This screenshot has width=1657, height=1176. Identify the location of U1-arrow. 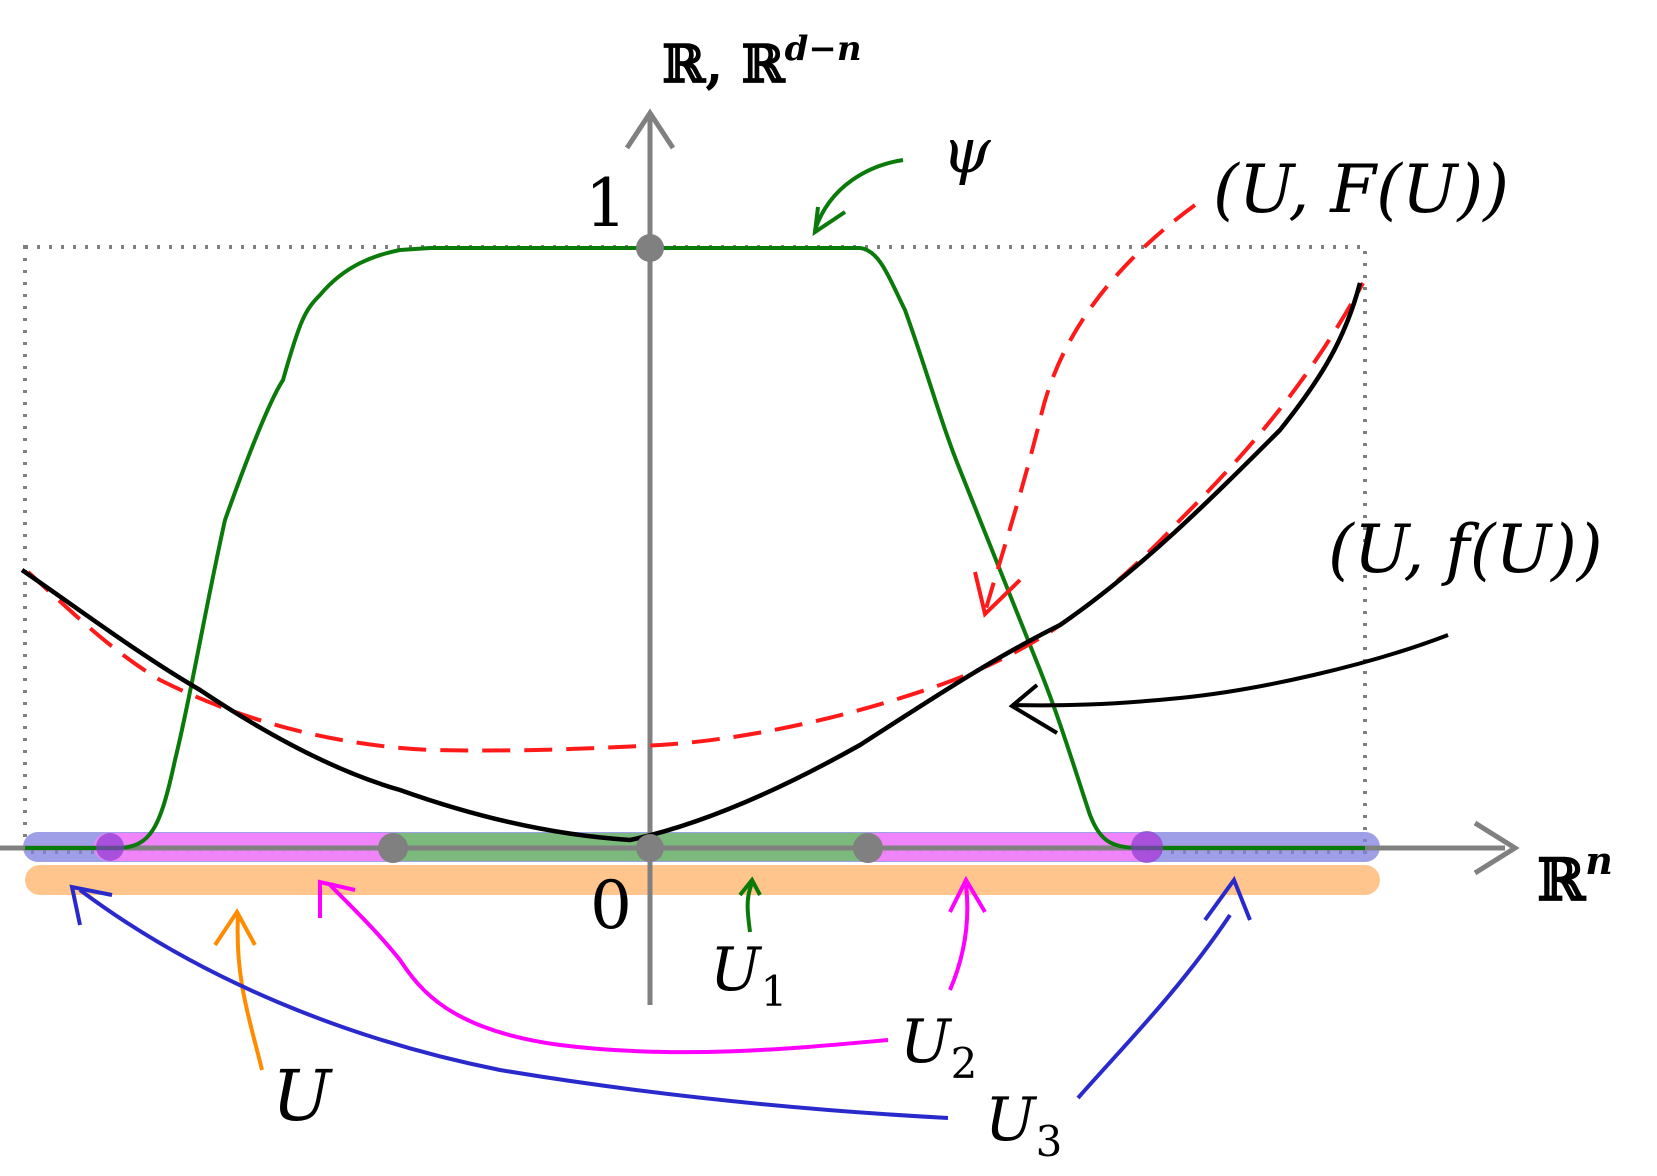
(749, 907).